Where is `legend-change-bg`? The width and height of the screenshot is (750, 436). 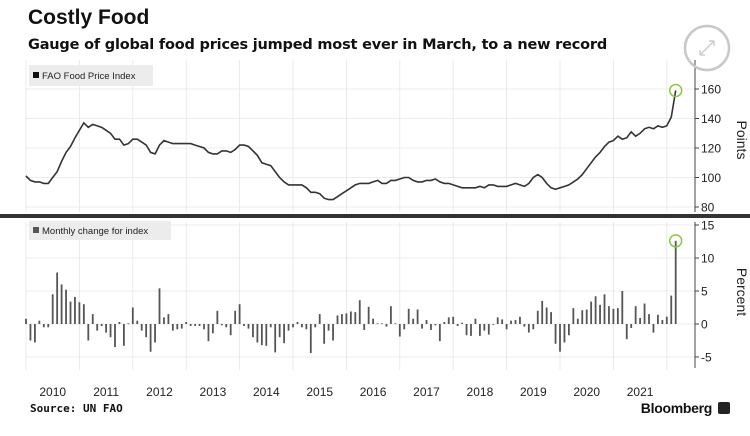 legend-change-bg is located at coordinates (100, 230).